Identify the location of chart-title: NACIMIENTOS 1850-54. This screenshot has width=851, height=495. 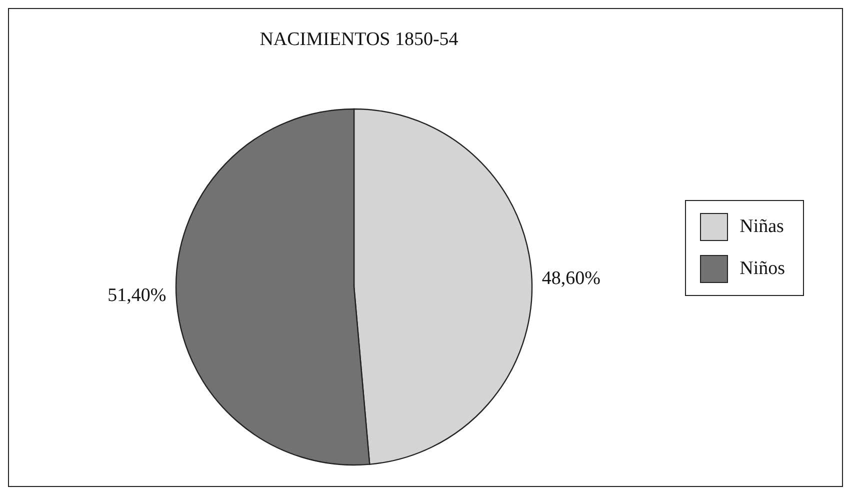
(359, 40).